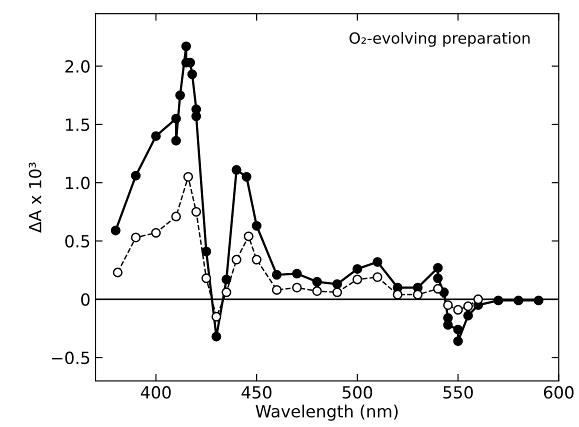 The height and width of the screenshot is (427, 579). Describe the element at coordinates (85, 299) in the screenshot. I see `y-tick-label: 0` at that location.